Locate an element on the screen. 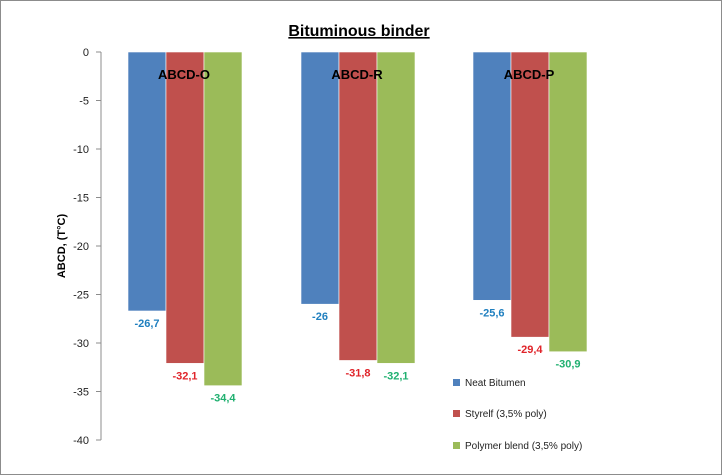  data-label: -30,9 is located at coordinates (567, 365).